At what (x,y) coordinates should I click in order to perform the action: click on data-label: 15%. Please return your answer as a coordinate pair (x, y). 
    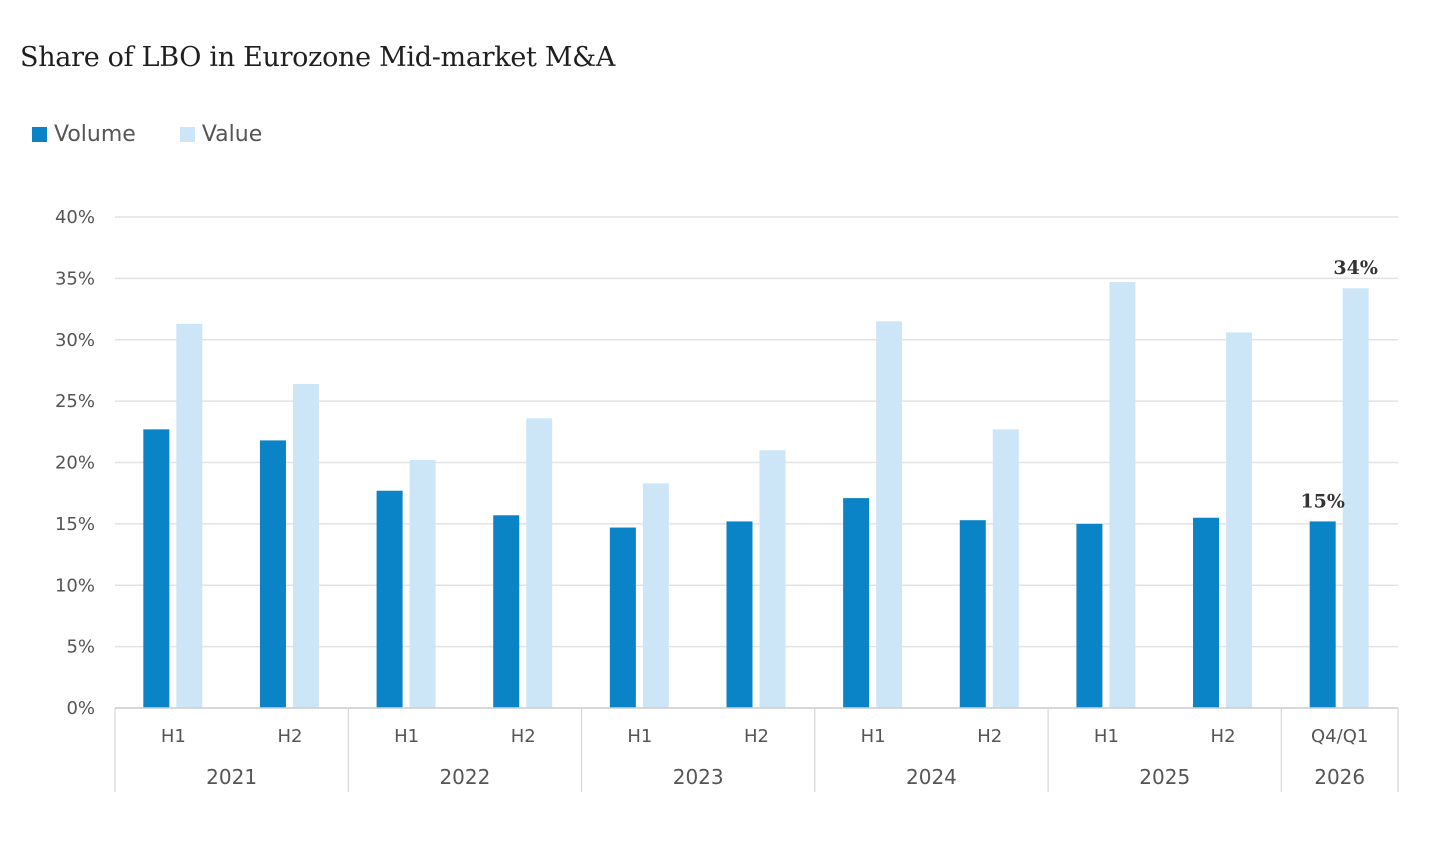
    Looking at the image, I should click on (1322, 501).